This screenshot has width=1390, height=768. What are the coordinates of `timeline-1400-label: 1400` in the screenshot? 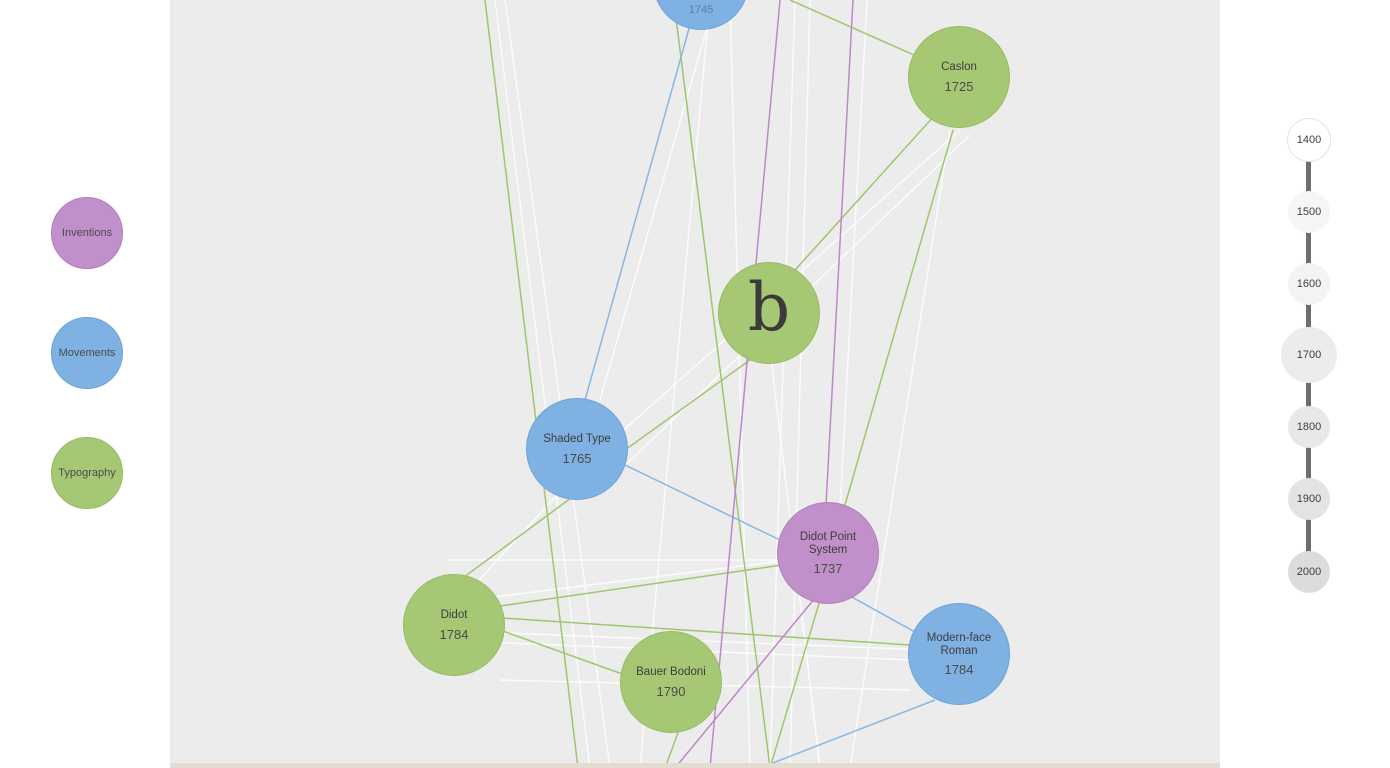 It's located at (1309, 140).